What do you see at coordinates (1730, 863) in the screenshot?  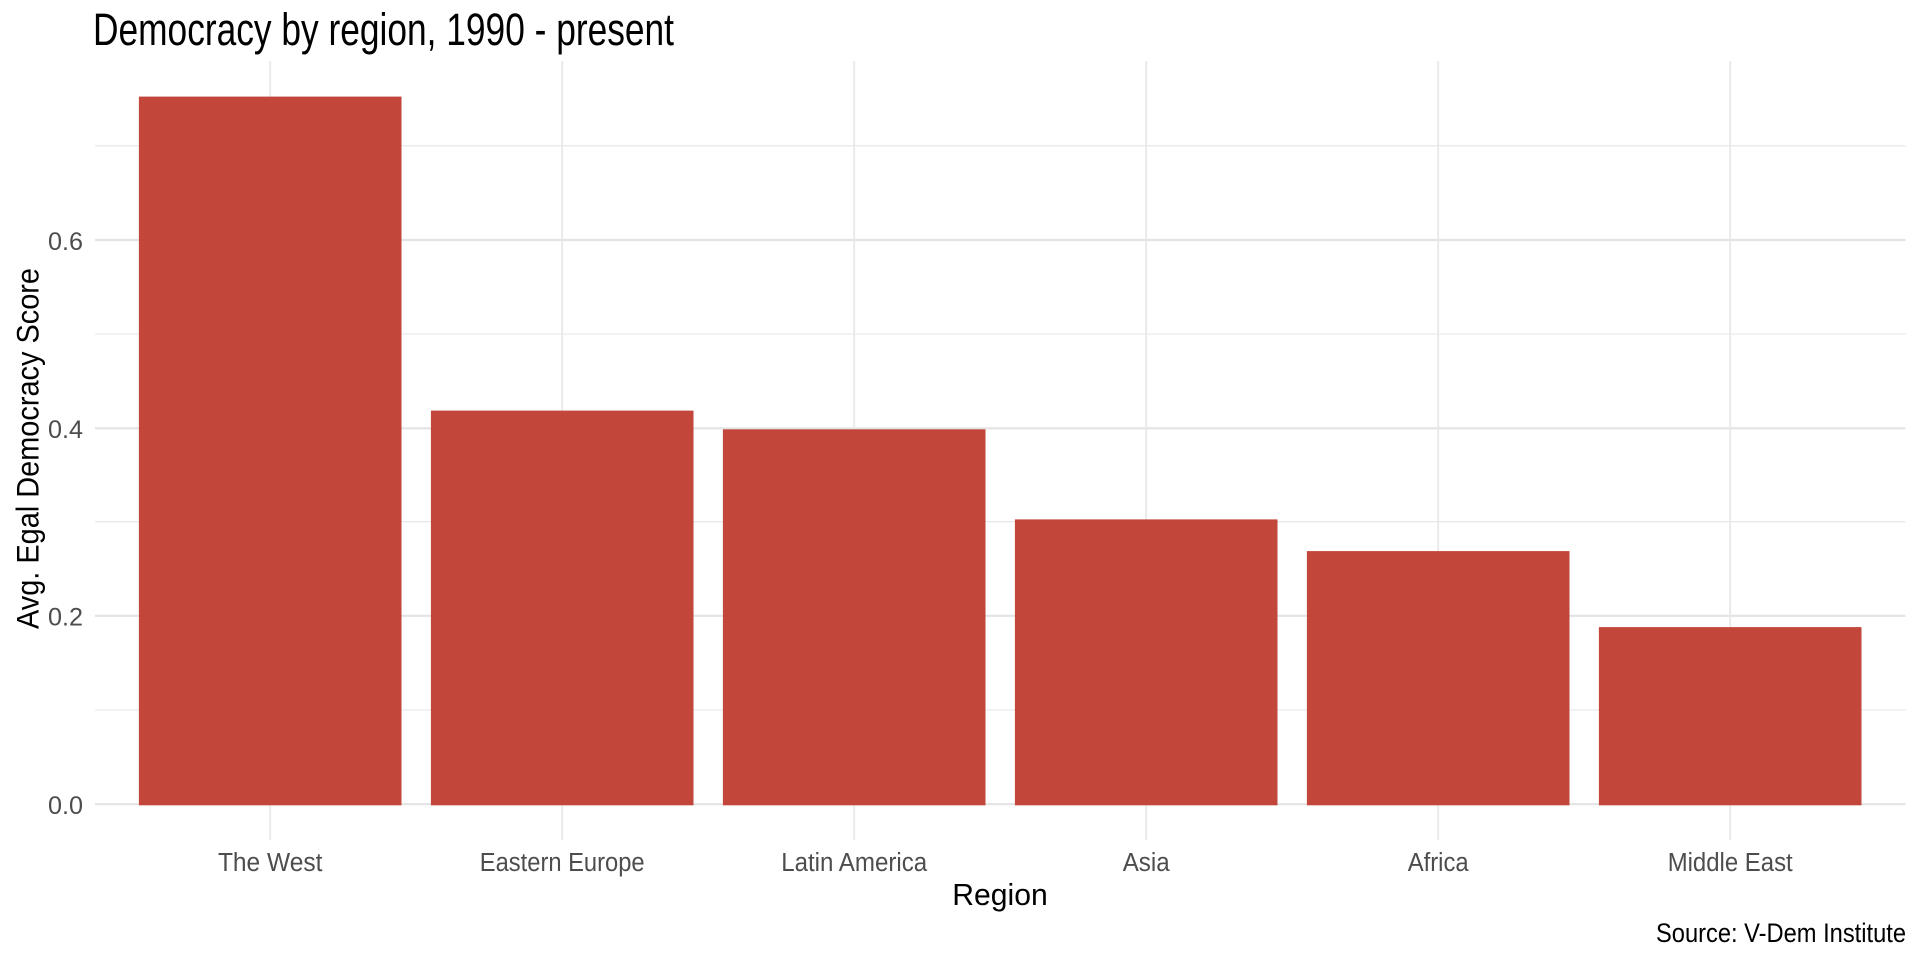 I see `svg-text: Middle East` at bounding box center [1730, 863].